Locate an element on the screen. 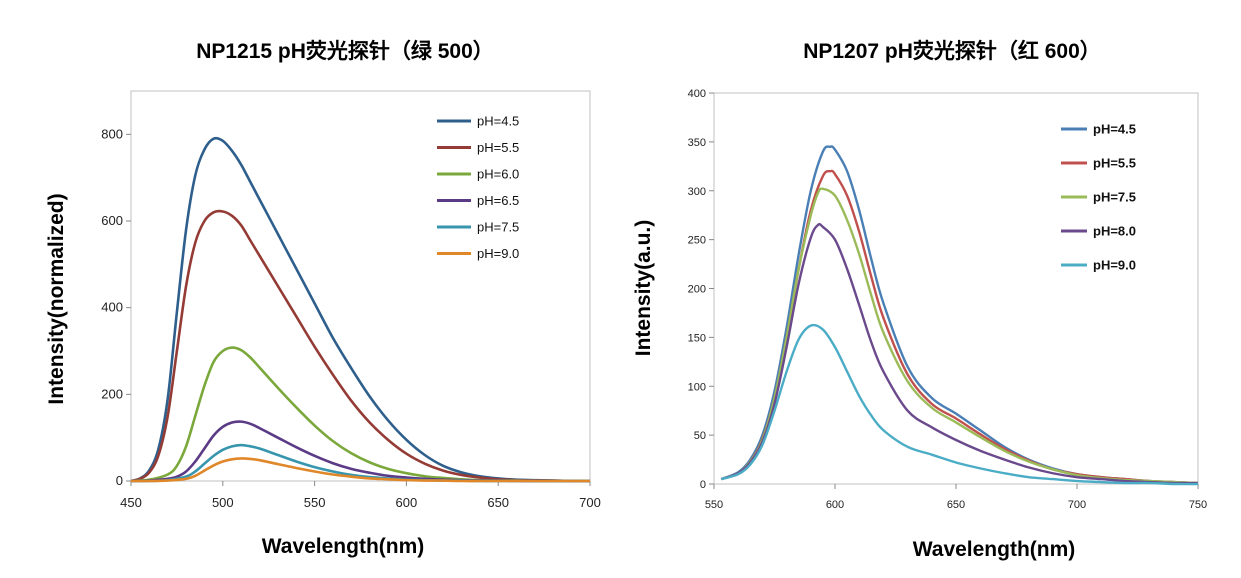 This screenshot has width=1241, height=578. legend-label: pH=6.0 is located at coordinates (498, 174).